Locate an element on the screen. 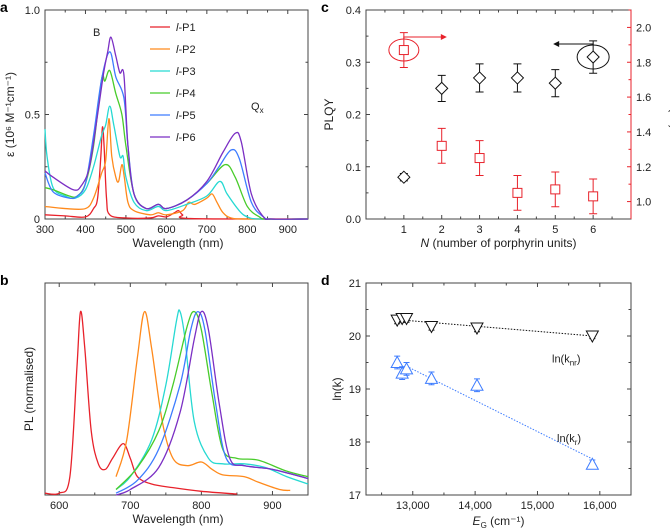  pl-curve-l-P4 is located at coordinates (212, 400).